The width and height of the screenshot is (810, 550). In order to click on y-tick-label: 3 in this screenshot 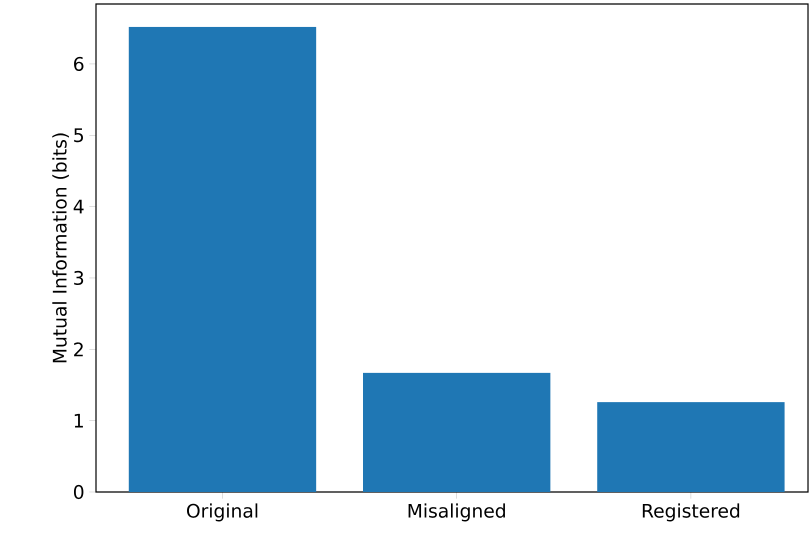, I will do `click(79, 278)`.